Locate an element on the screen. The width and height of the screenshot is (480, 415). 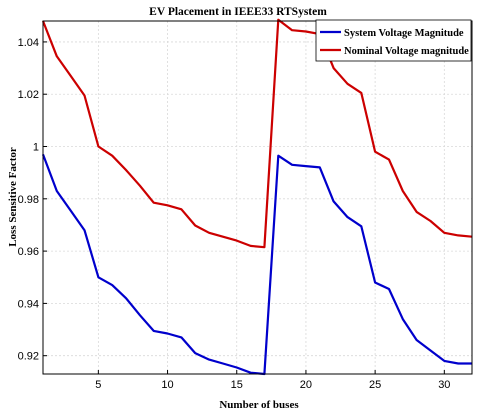
y-tick-label: 0.96 is located at coordinates (28, 252).